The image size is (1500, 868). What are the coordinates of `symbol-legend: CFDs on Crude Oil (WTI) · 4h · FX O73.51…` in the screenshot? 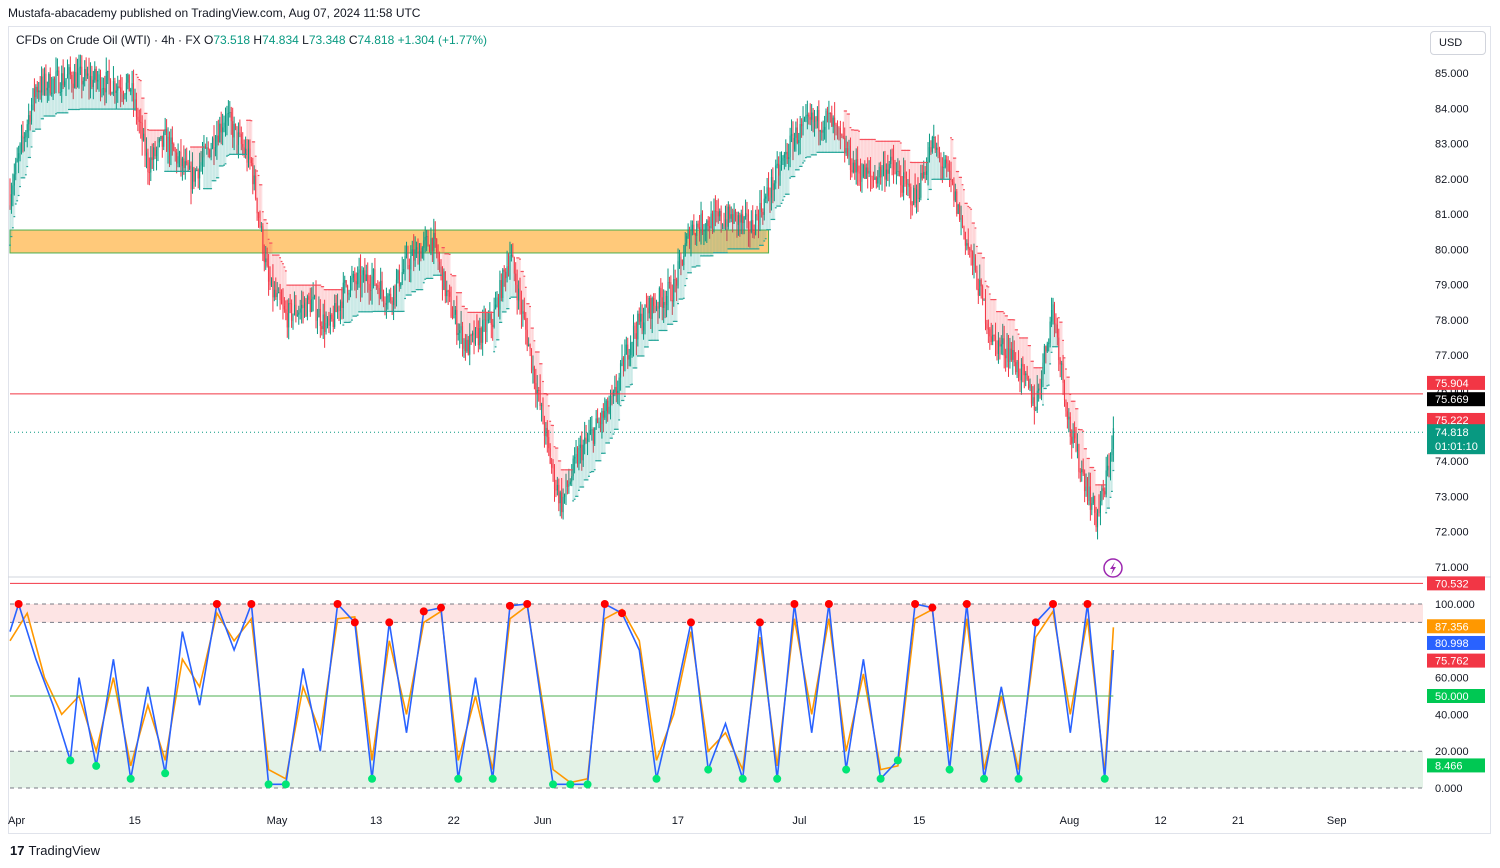 It's located at (251, 40).